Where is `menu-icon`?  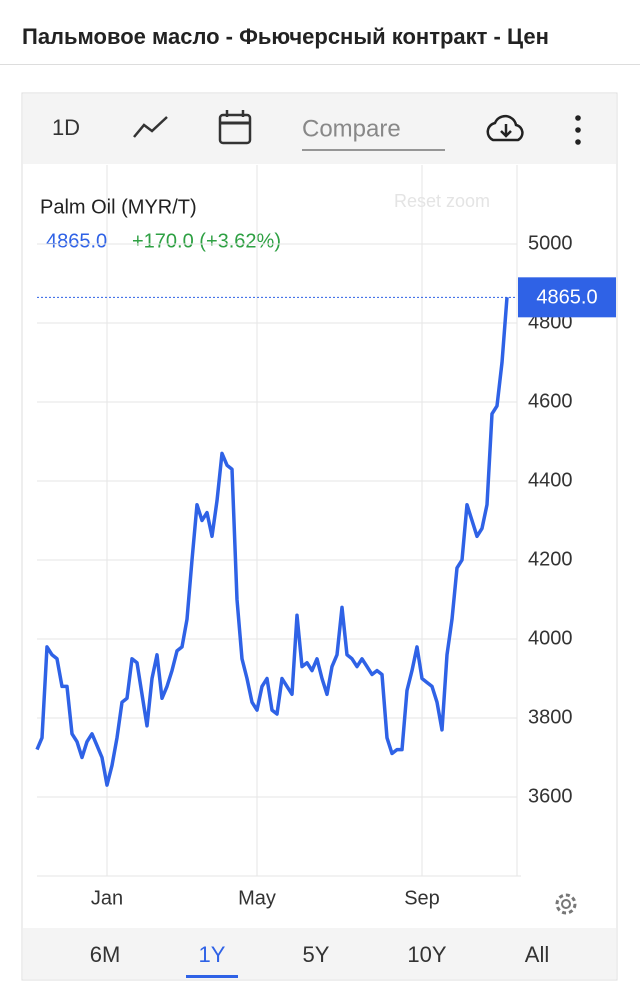 menu-icon is located at coordinates (578, 130).